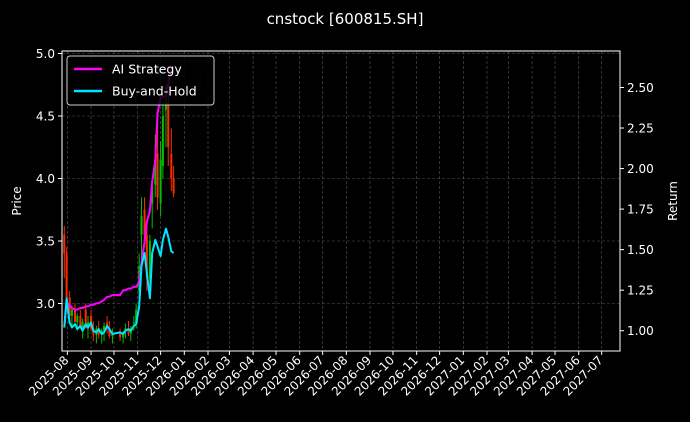 The image size is (690, 422). Describe the element at coordinates (640, 250) in the screenshot. I see `y-right-tick-label: 1.50` at that location.